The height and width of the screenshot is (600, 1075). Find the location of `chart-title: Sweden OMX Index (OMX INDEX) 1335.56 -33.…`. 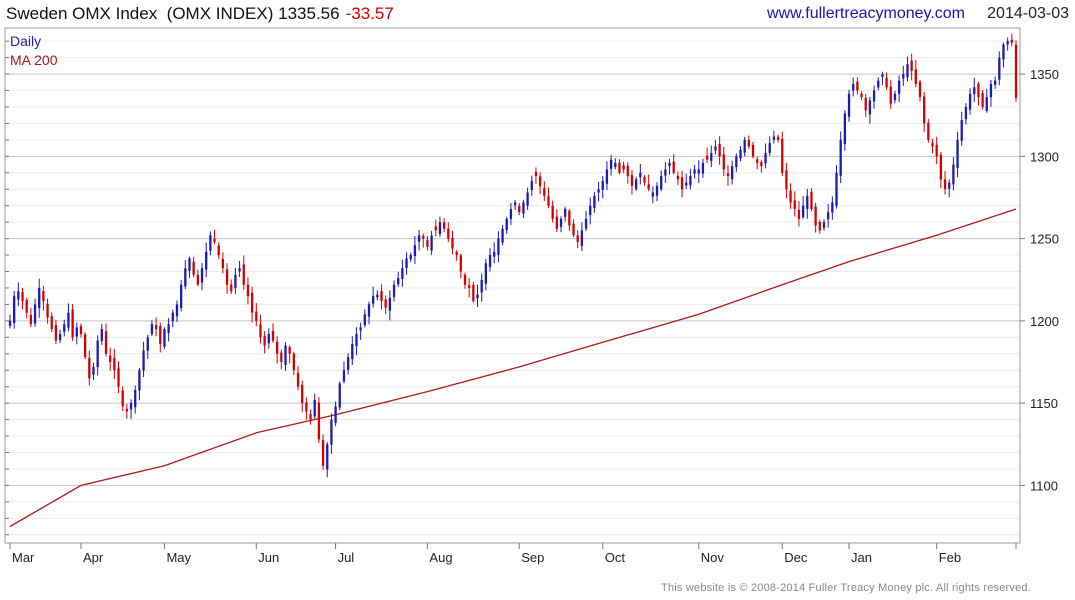

chart-title: Sweden OMX Index (OMX INDEX) 1335.56 -33.… is located at coordinates (200, 14).